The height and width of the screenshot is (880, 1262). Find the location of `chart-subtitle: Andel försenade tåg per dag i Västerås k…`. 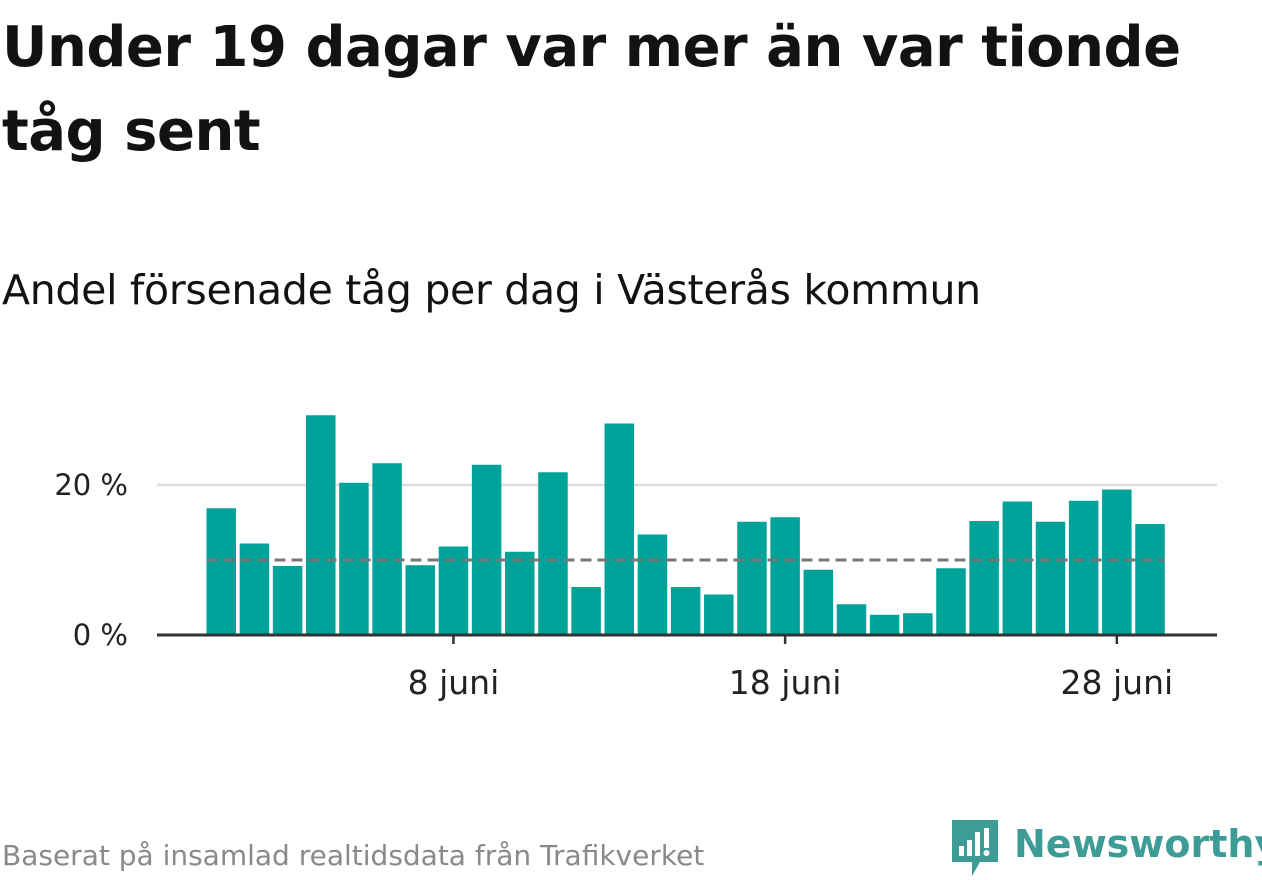

chart-subtitle: Andel försenade tåg per dag i Västerås k… is located at coordinates (491, 290).